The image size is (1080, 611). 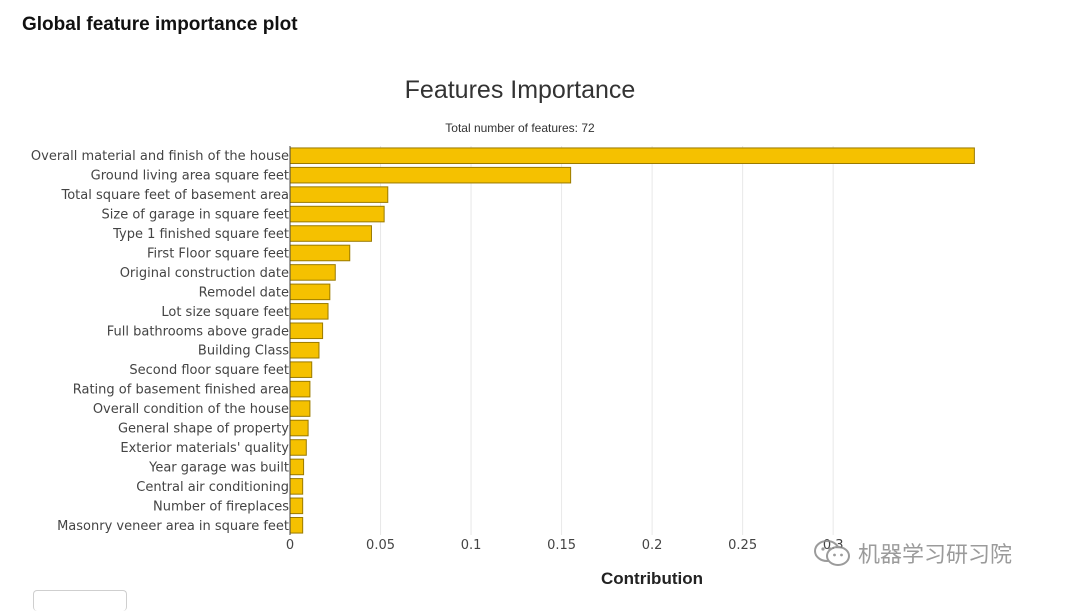 I want to click on category-label: Masonry veneer area in square feet, so click(x=173, y=526).